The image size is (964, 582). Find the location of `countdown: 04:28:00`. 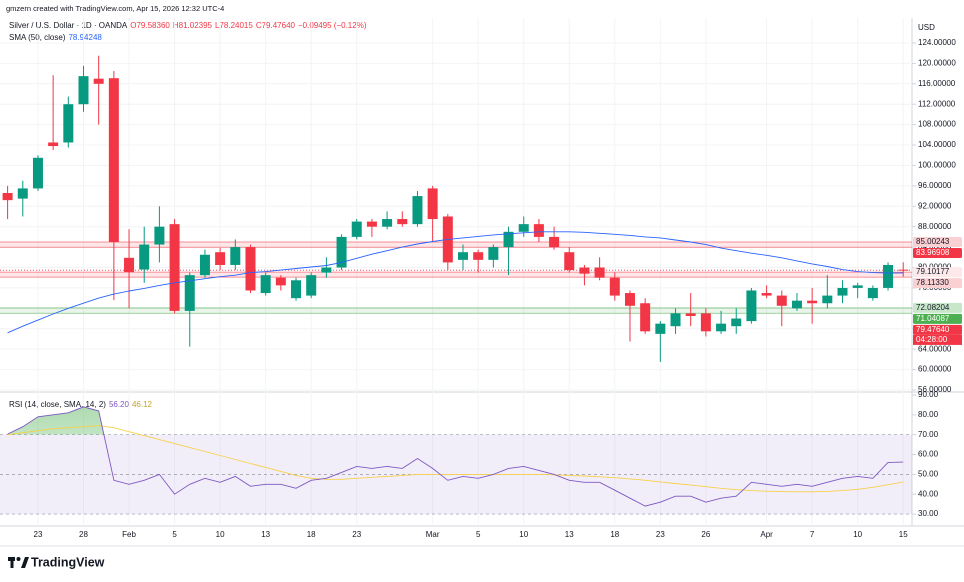

countdown: 04:28:00 is located at coordinates (932, 339).